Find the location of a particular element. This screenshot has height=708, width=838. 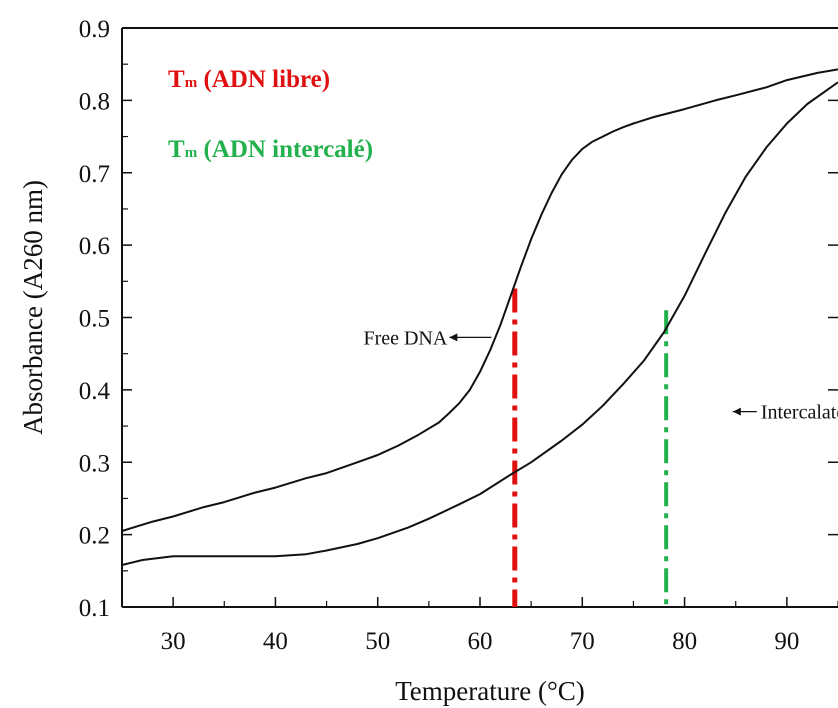

y-tick-label: 0.2 is located at coordinates (94, 536).